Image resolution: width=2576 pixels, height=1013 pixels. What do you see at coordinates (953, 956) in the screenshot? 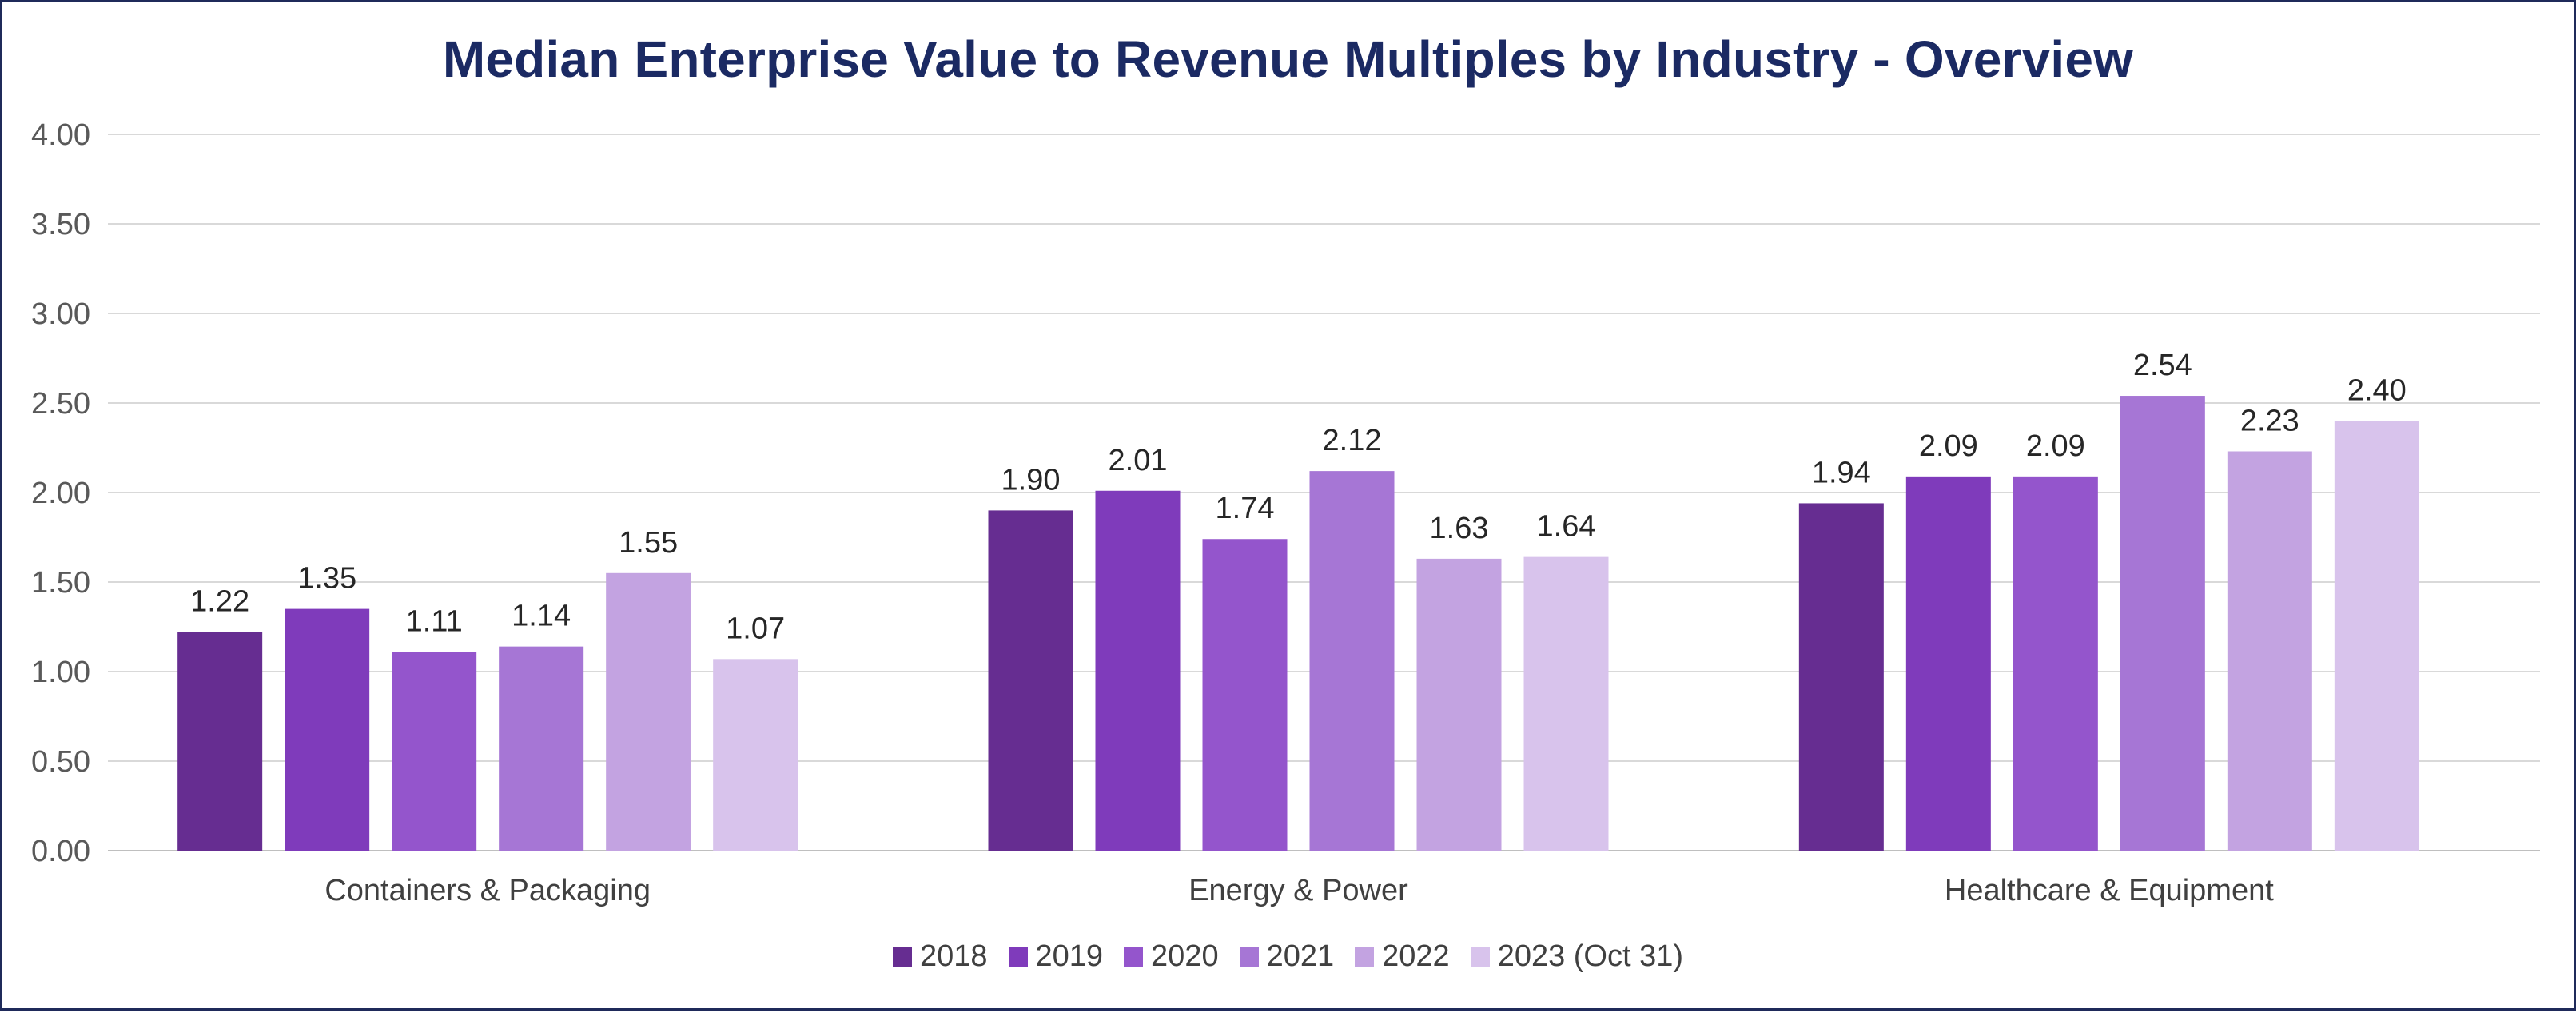
I see `legend-label: 2018` at bounding box center [953, 956].